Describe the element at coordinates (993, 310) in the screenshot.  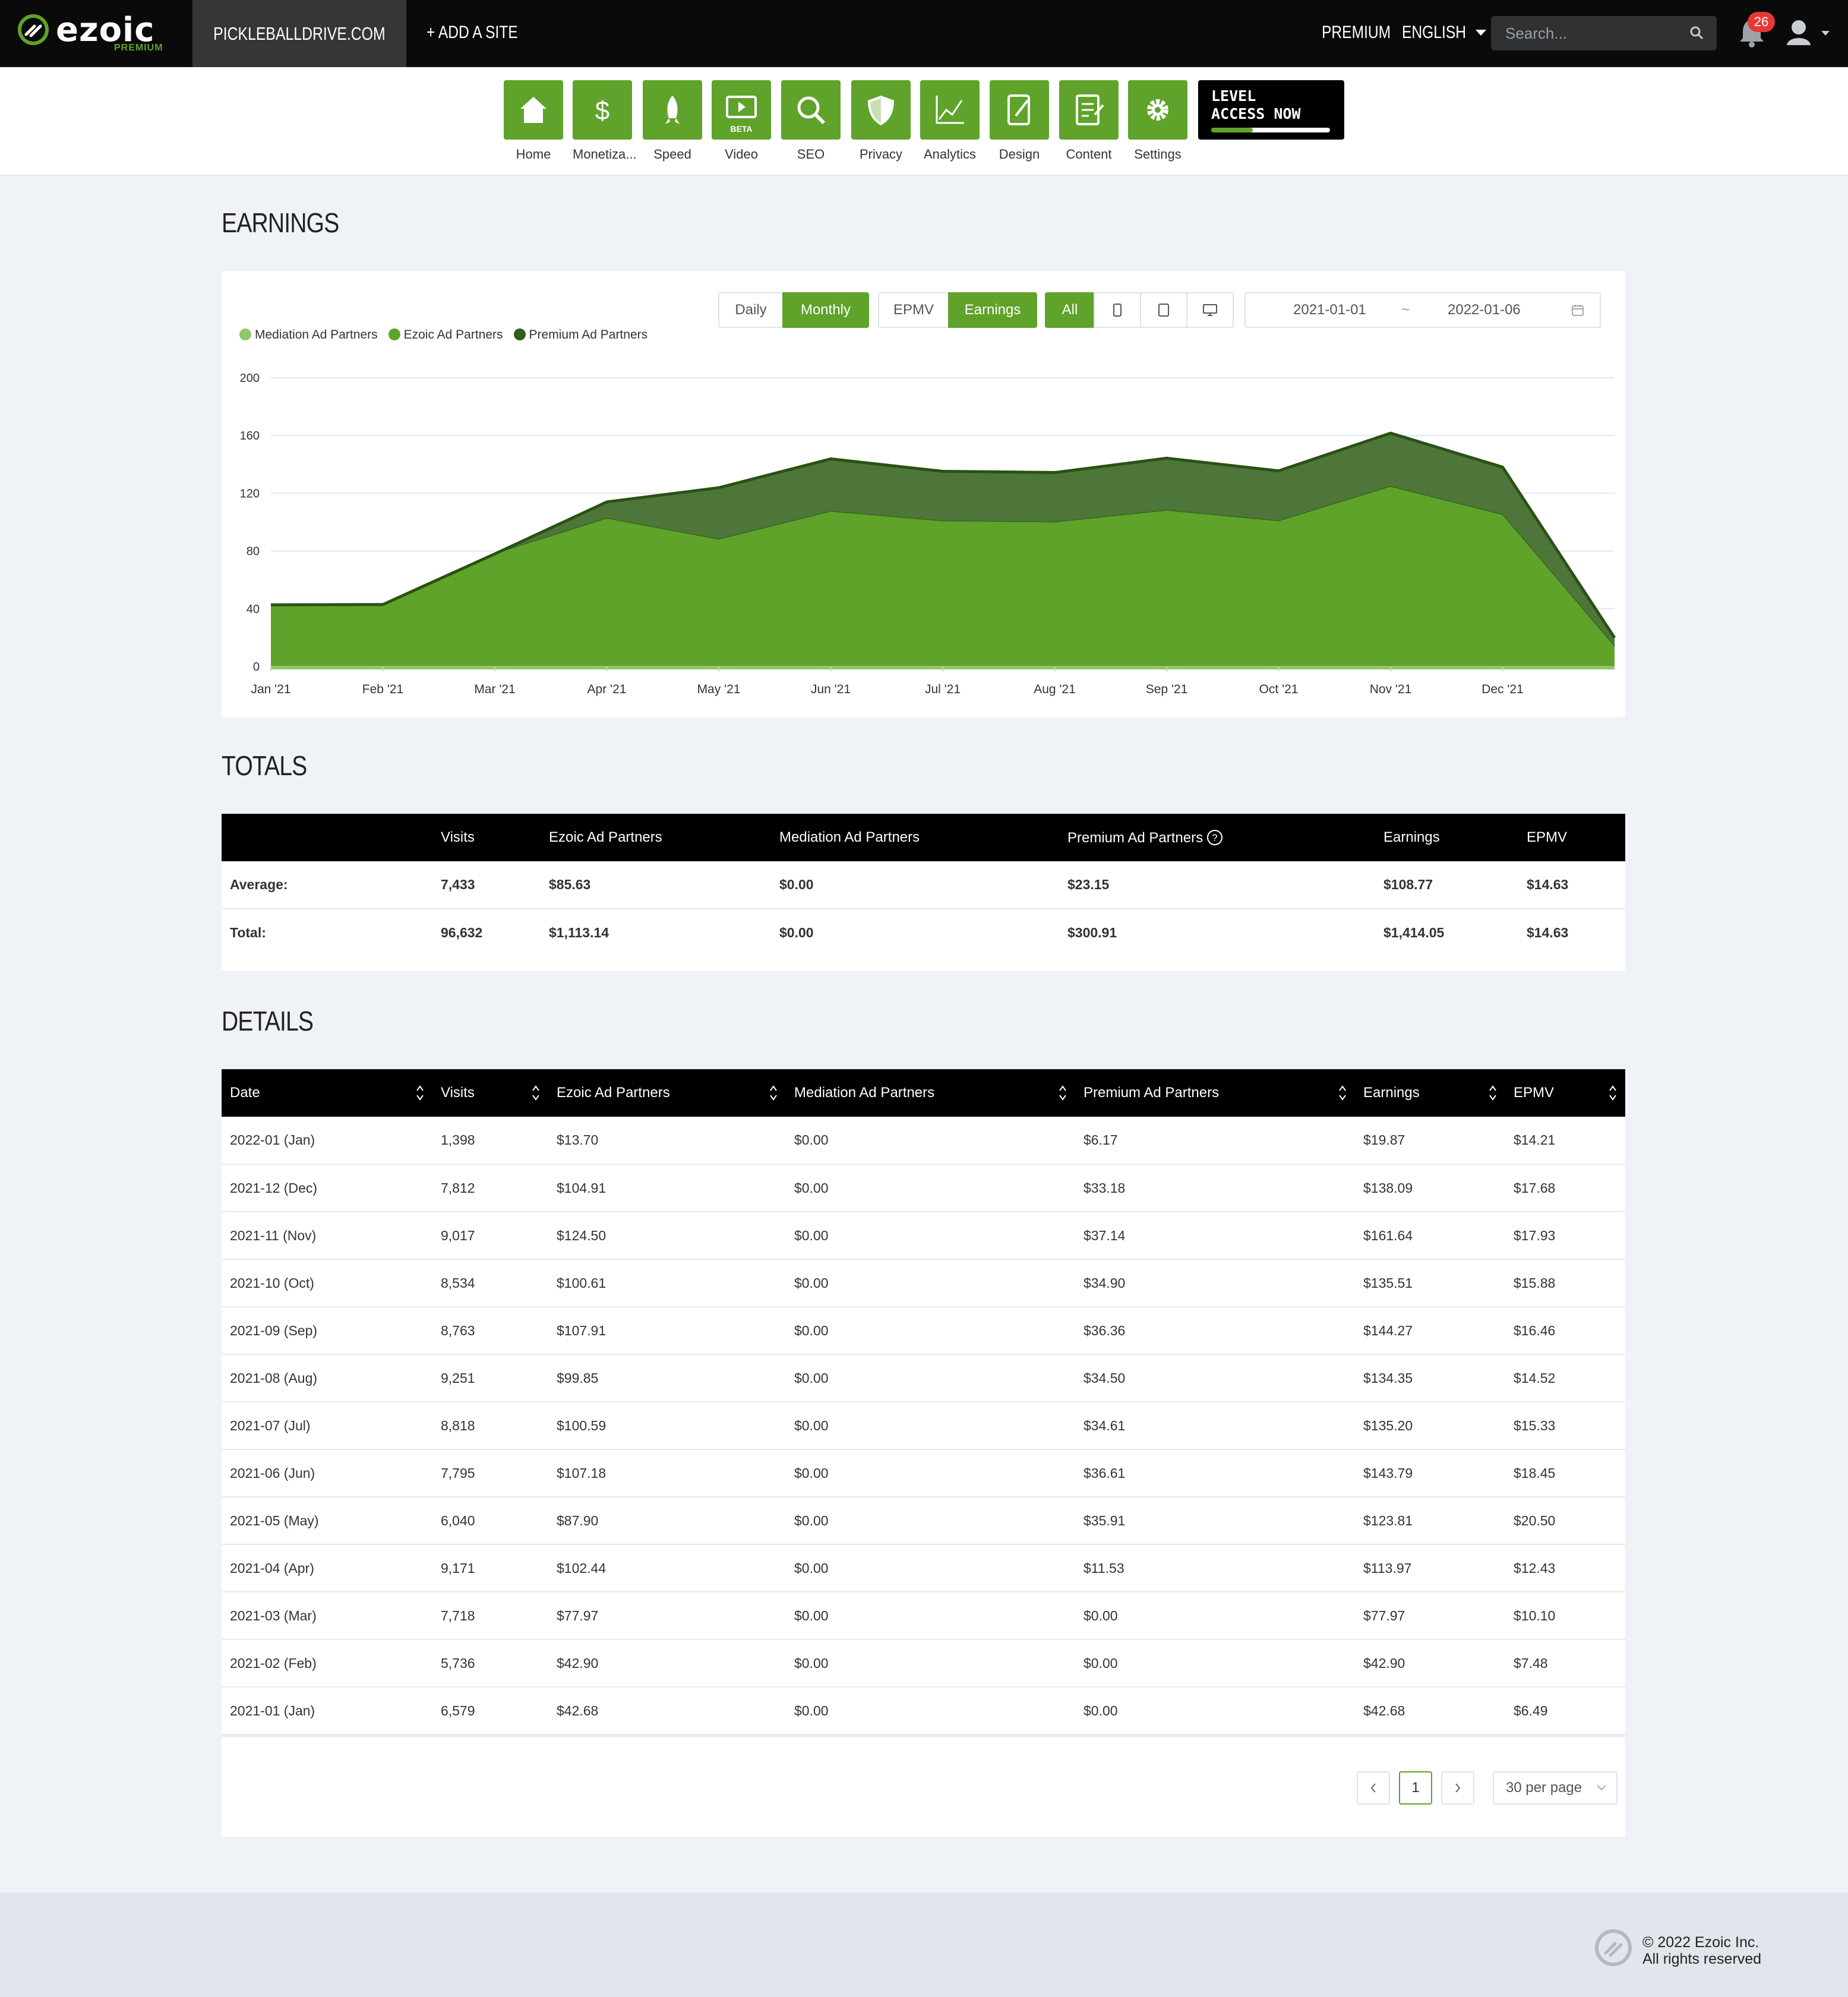
I see `earnings-button: Earnings` at that location.